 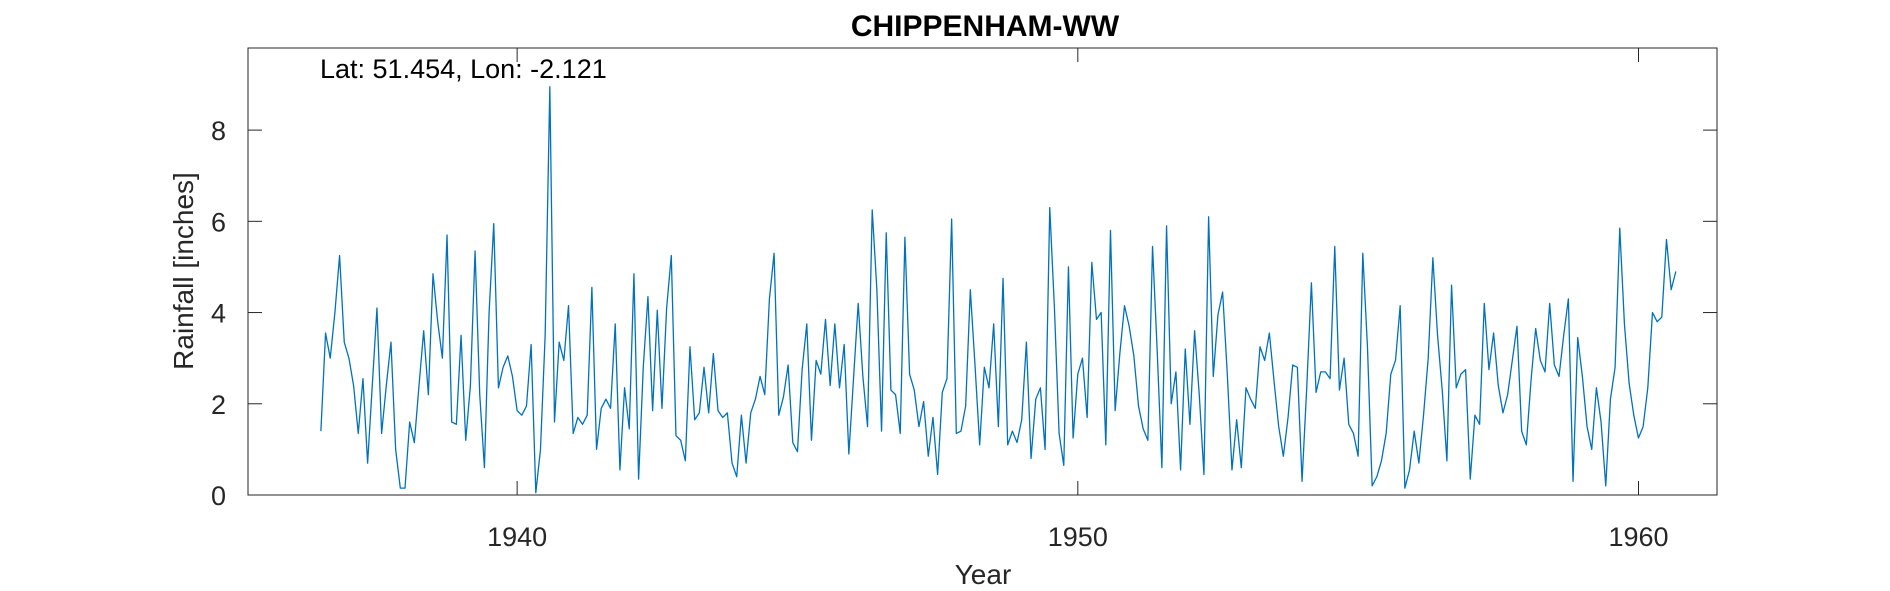 What do you see at coordinates (218, 131) in the screenshot?
I see `y-tick-label: 8` at bounding box center [218, 131].